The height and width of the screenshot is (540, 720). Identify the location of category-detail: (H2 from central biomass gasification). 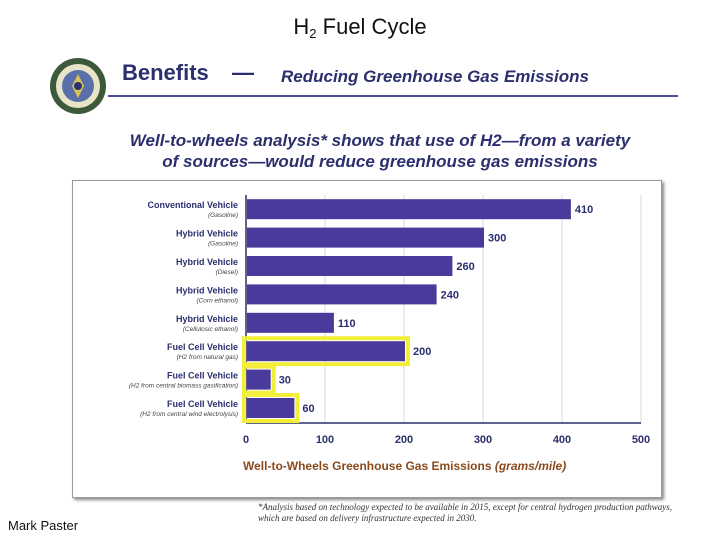
(183, 386).